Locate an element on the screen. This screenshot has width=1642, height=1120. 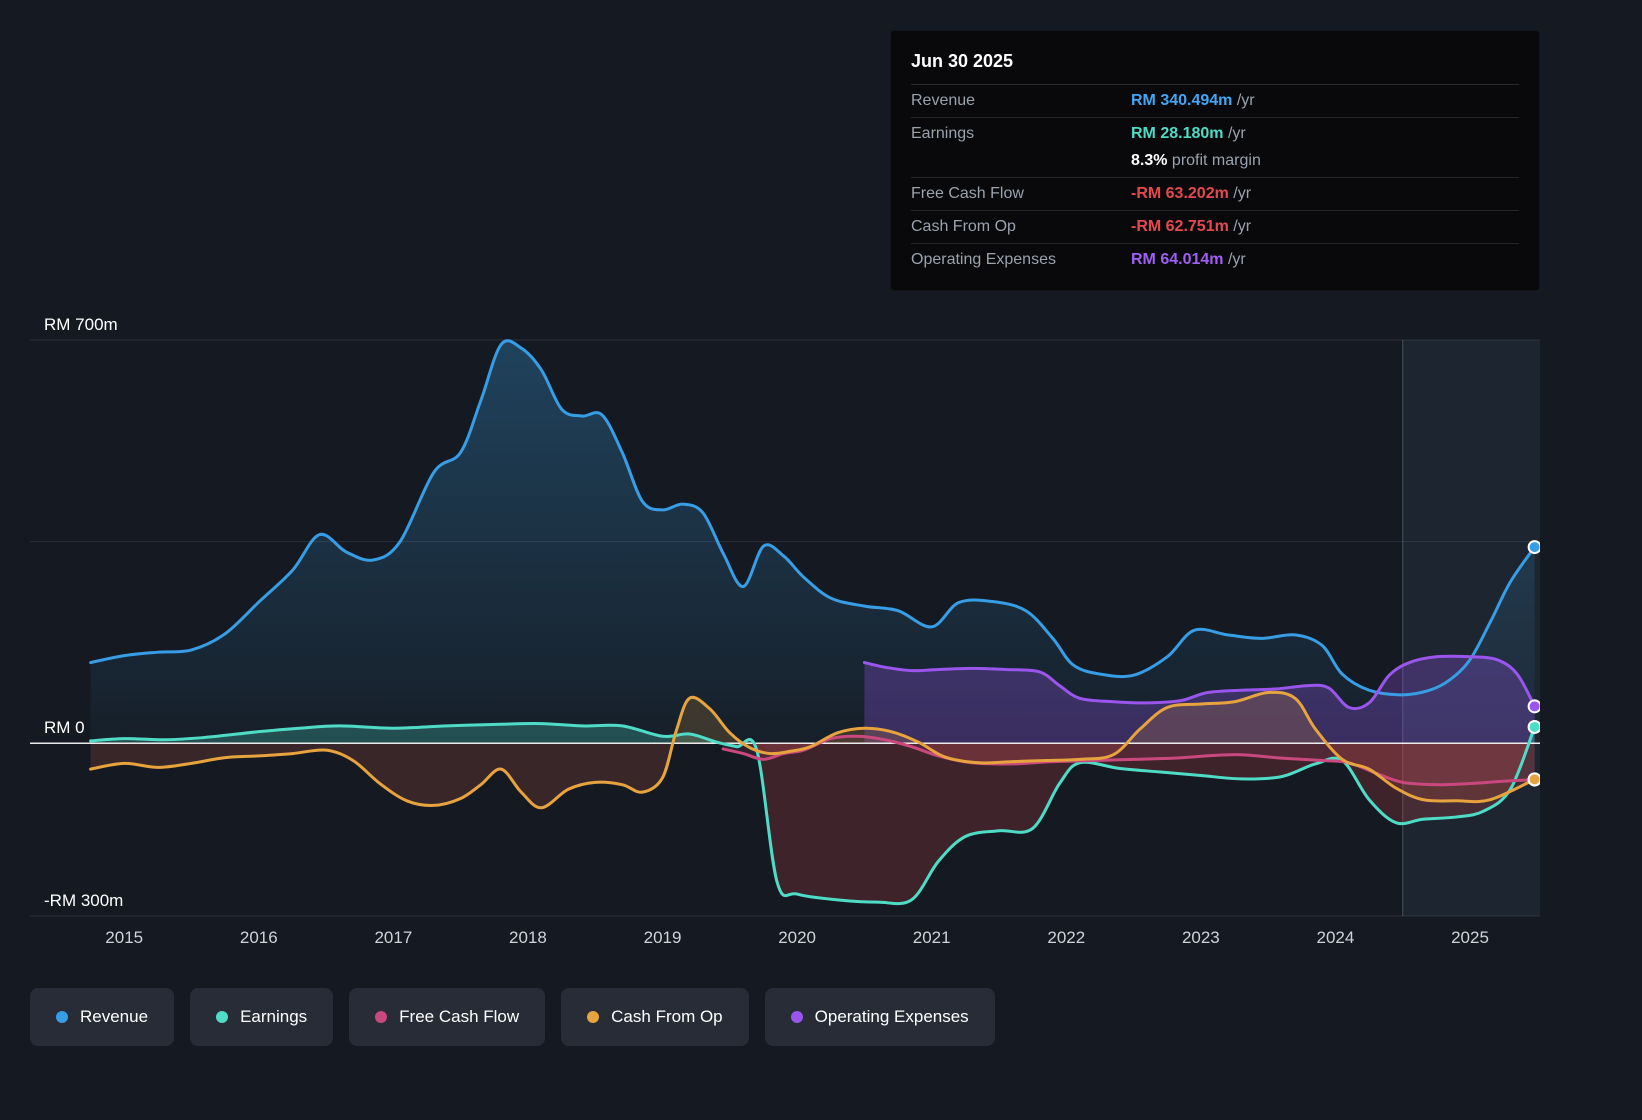
tooltip-row-earnings: Earnings RM 28.180m /yr is located at coordinates (1215, 133).